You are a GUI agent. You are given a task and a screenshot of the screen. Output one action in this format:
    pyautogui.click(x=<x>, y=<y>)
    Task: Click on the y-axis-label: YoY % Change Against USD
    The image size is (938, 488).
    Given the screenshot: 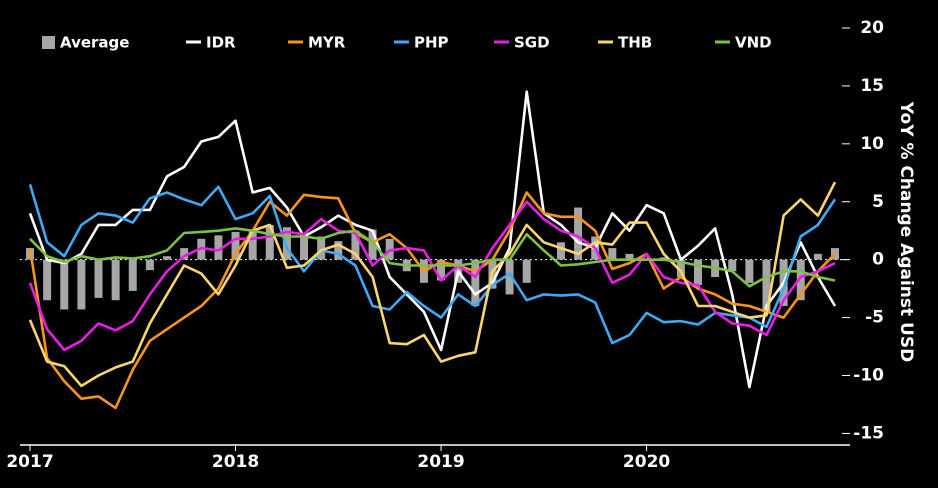 What is the action you would take?
    pyautogui.click(x=906, y=231)
    